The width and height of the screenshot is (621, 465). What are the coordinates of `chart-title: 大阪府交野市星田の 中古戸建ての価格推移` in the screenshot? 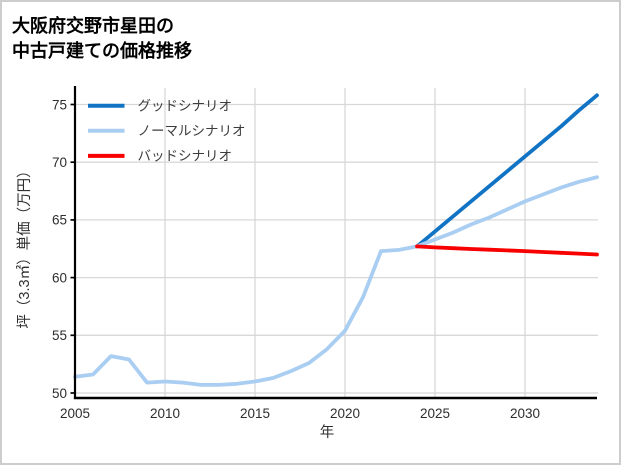 It's located at (102, 39).